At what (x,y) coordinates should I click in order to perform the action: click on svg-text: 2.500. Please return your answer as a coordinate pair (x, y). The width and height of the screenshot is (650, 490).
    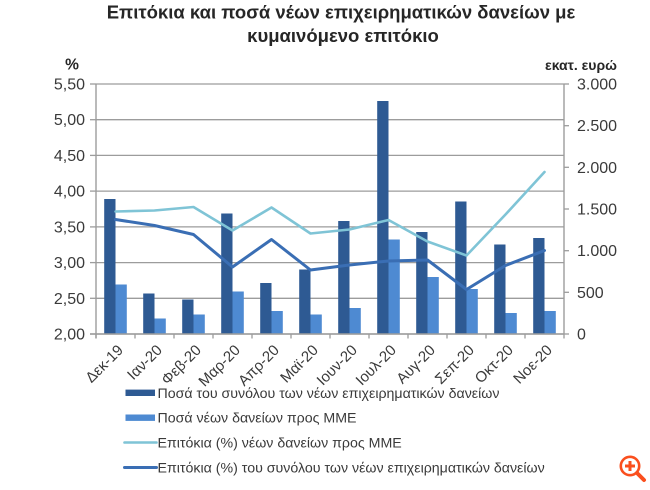
    Looking at the image, I should click on (597, 126).